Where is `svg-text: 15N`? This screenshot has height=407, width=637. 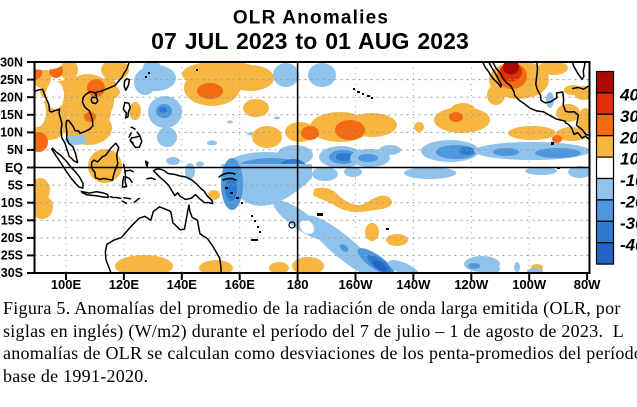
svg-text: 15N is located at coordinates (11, 115).